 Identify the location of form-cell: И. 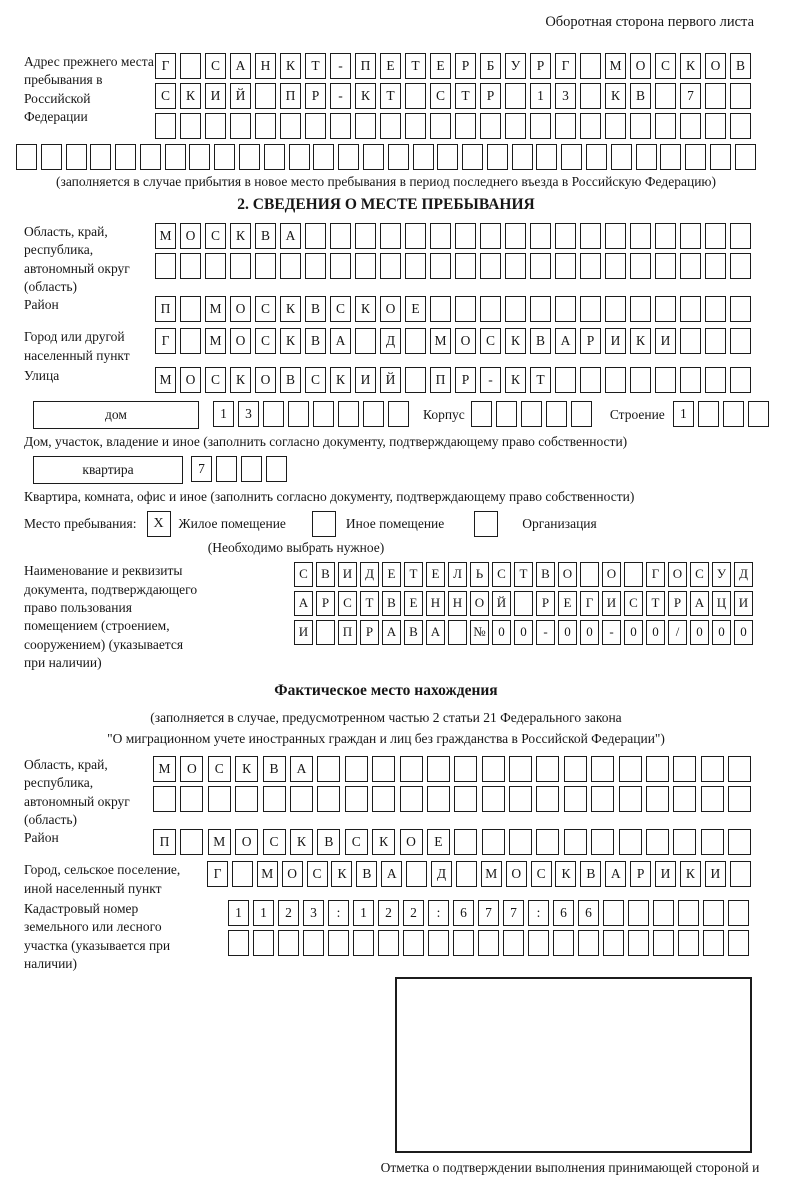
(611, 604).